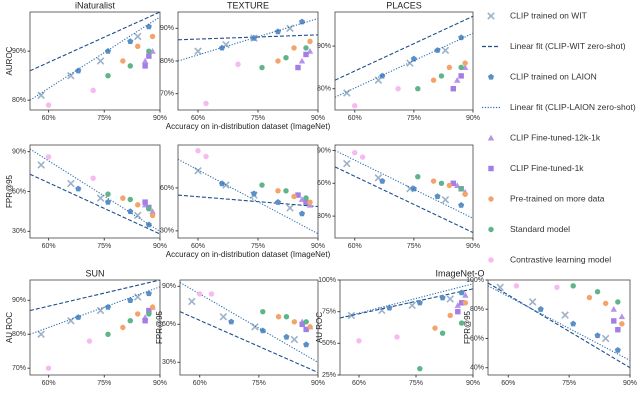 This screenshot has height=400, width=640. I want to click on y-tick-label: 75%, so click(329, 312).